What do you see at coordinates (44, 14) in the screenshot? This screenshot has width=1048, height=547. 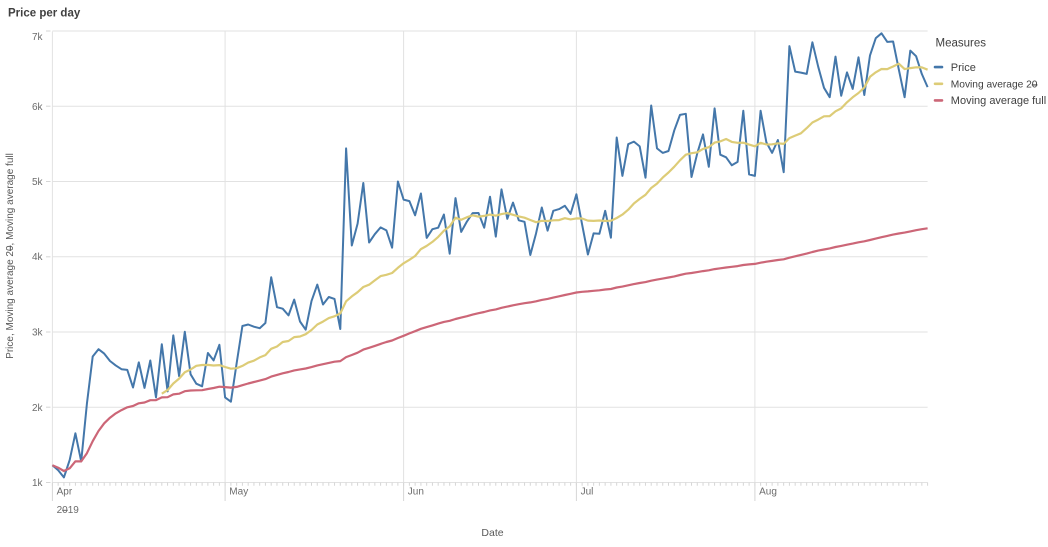 I see `svg-text: Price per day` at bounding box center [44, 14].